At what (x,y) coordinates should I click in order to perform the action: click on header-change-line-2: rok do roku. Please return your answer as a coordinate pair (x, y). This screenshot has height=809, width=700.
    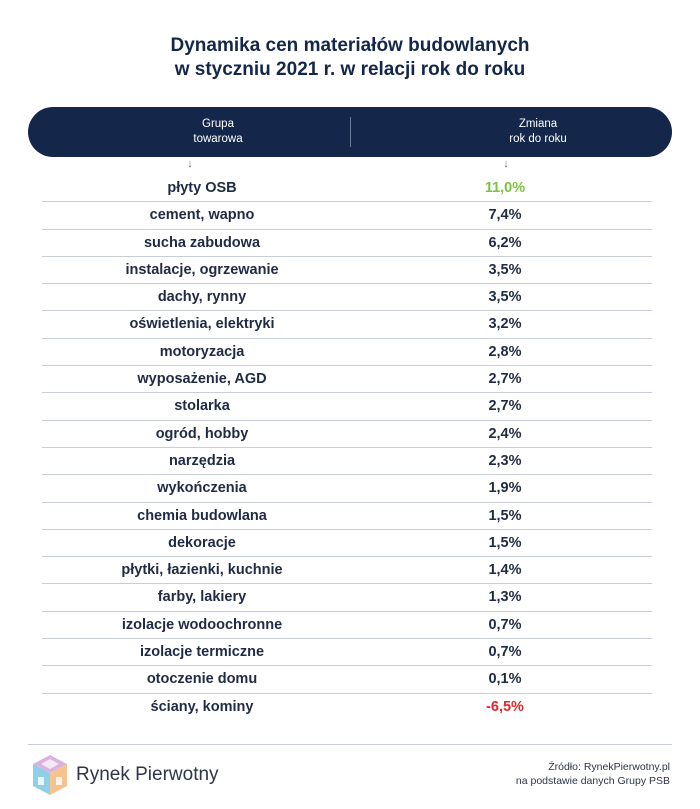
    Looking at the image, I should click on (538, 139).